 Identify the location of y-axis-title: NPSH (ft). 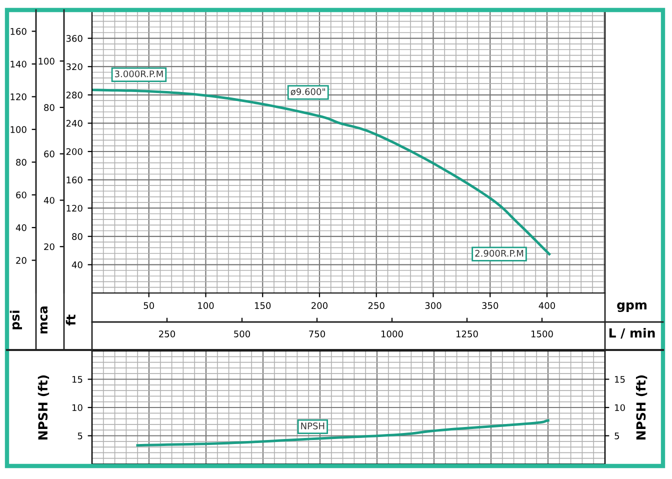
(44, 407).